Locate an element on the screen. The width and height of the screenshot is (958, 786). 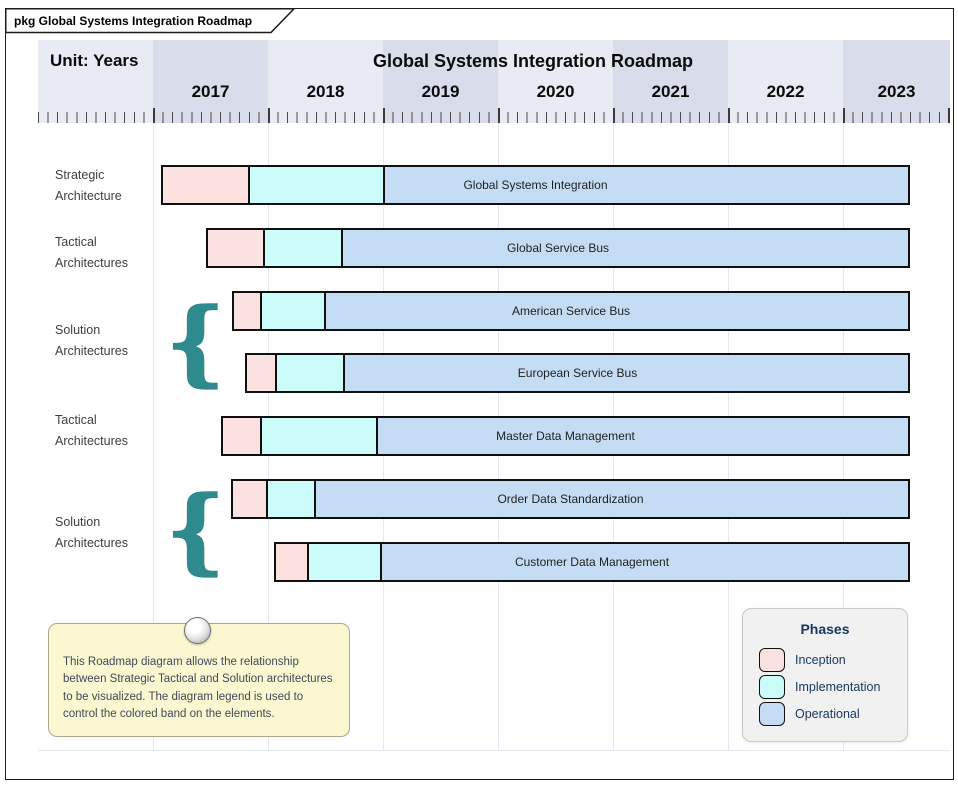
legend-title: Phases is located at coordinates (825, 629).